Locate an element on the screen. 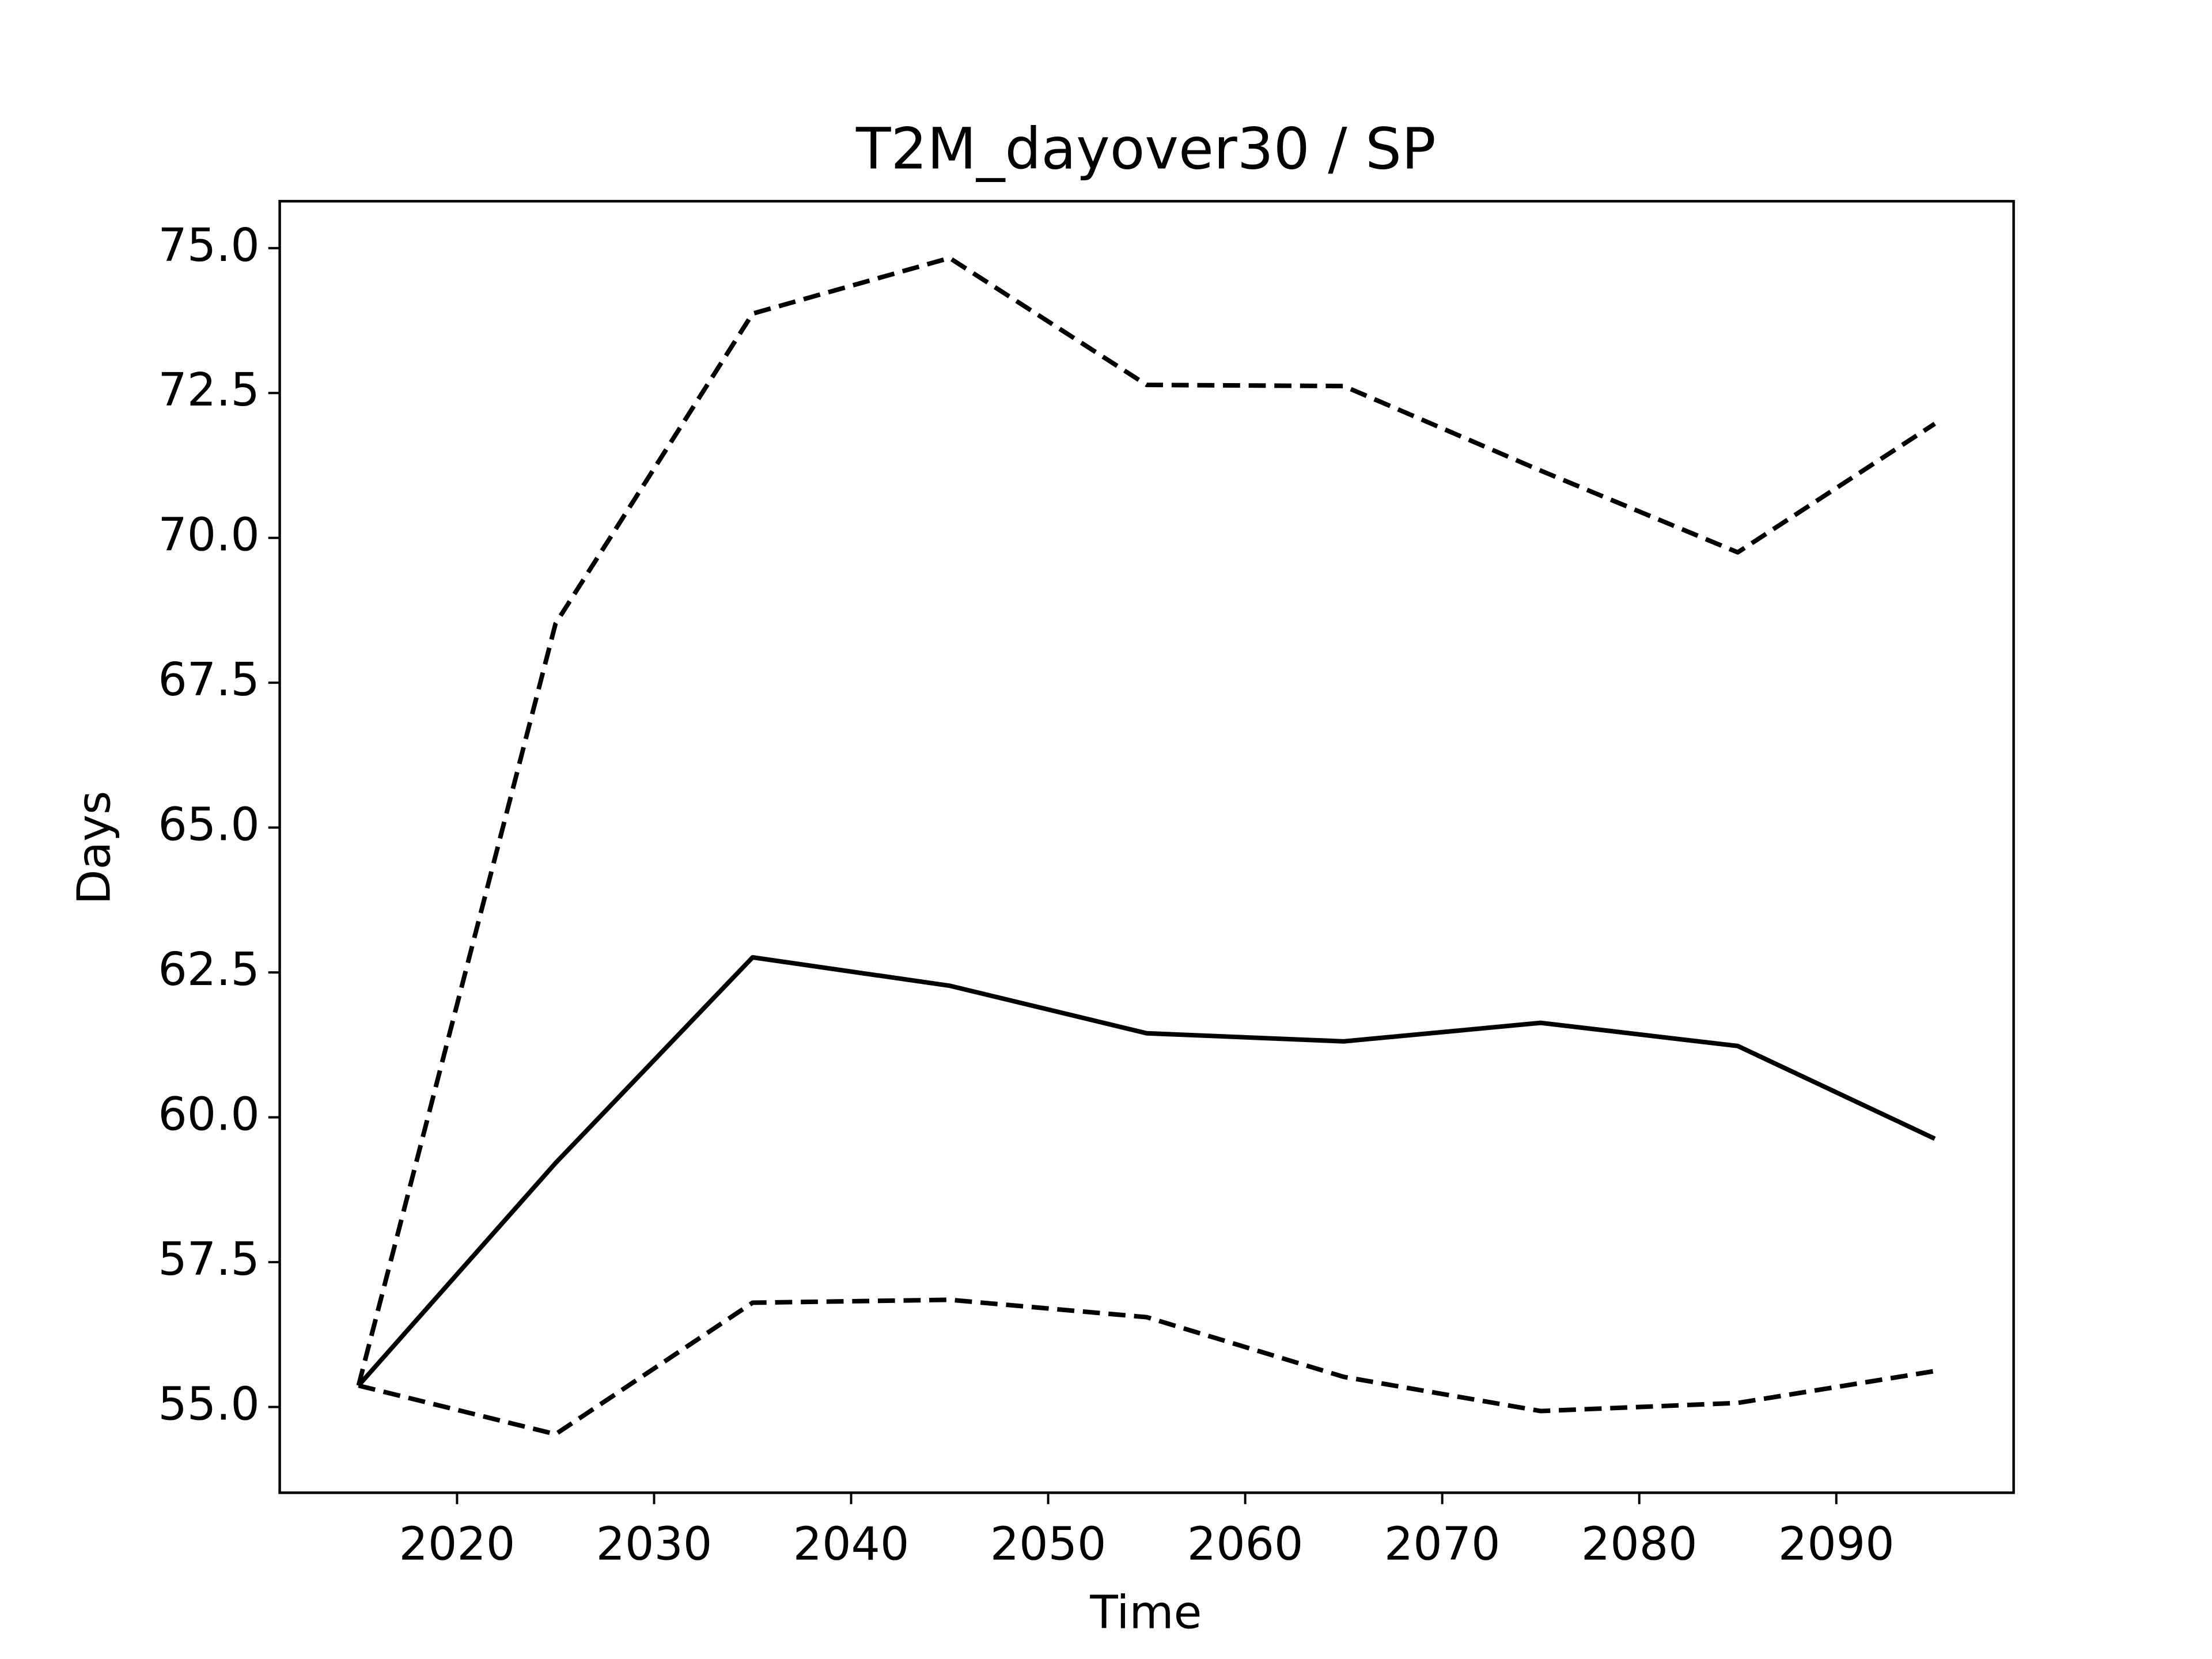 The image size is (2212, 1659). y-tick-label: 62.5 is located at coordinates (208, 969).